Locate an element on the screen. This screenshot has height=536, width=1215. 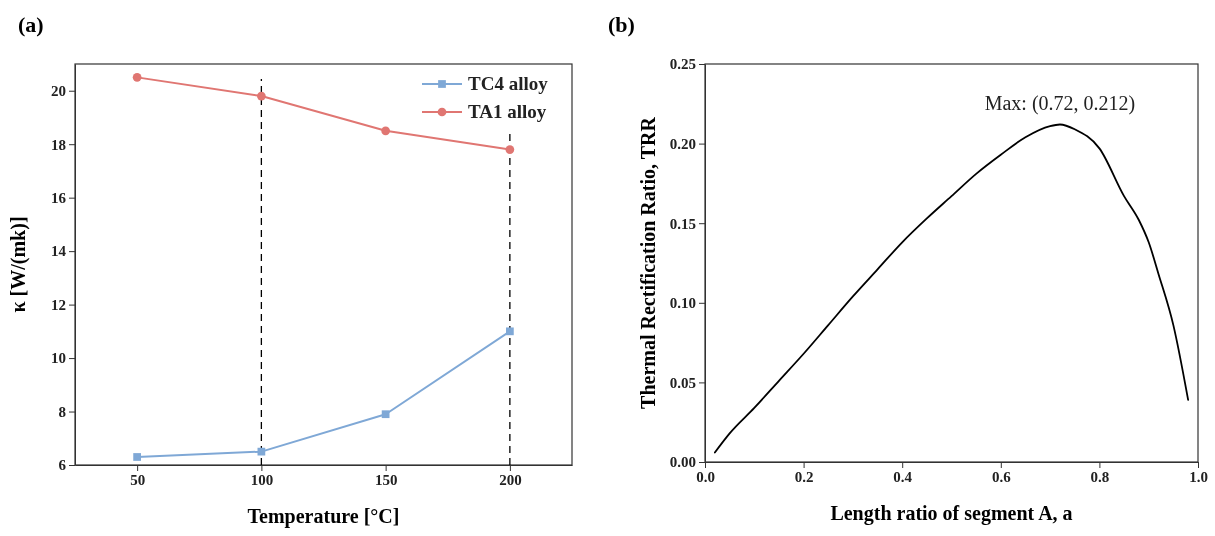
y-tick-label: 12 is located at coordinates (58, 304).